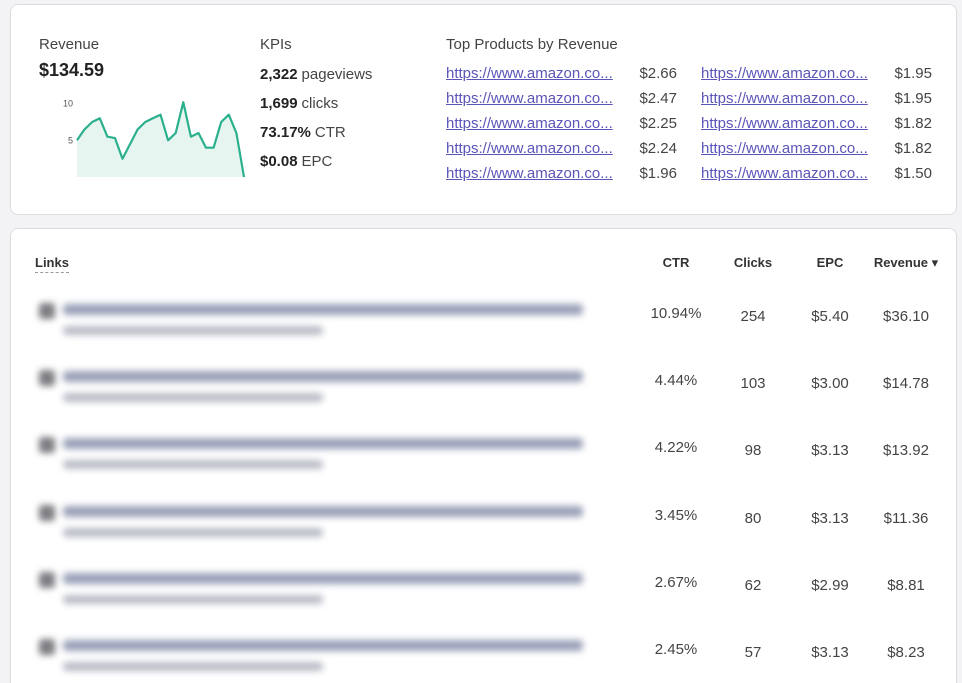  Describe the element at coordinates (753, 652) in the screenshot. I see `clicks-cell: 57` at that location.